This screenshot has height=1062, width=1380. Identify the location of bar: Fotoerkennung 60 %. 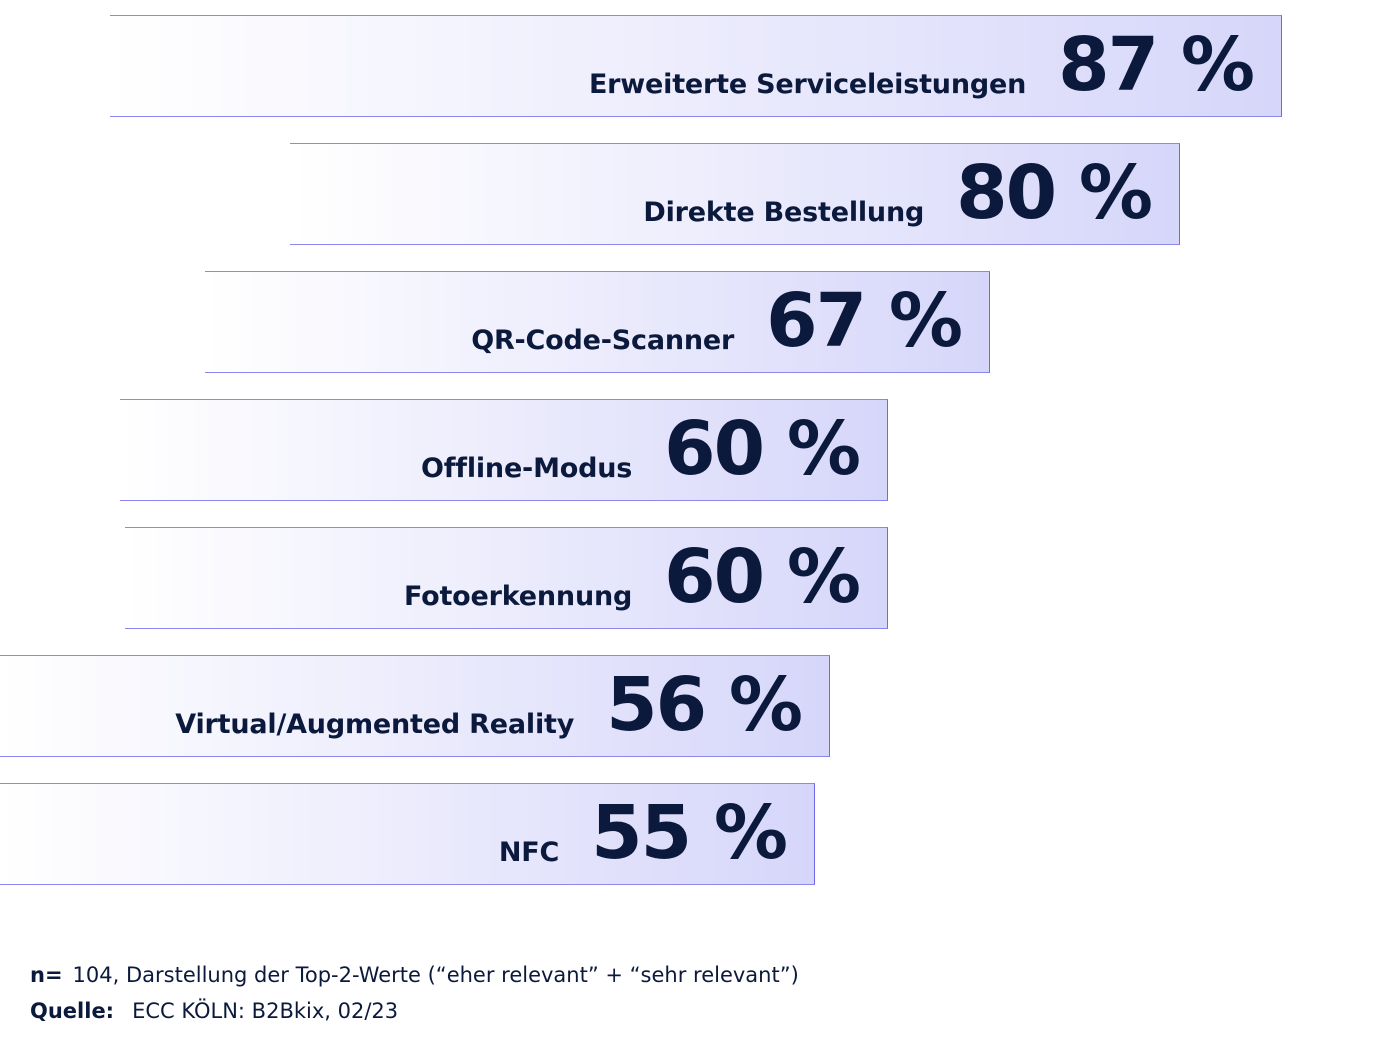
(506, 578).